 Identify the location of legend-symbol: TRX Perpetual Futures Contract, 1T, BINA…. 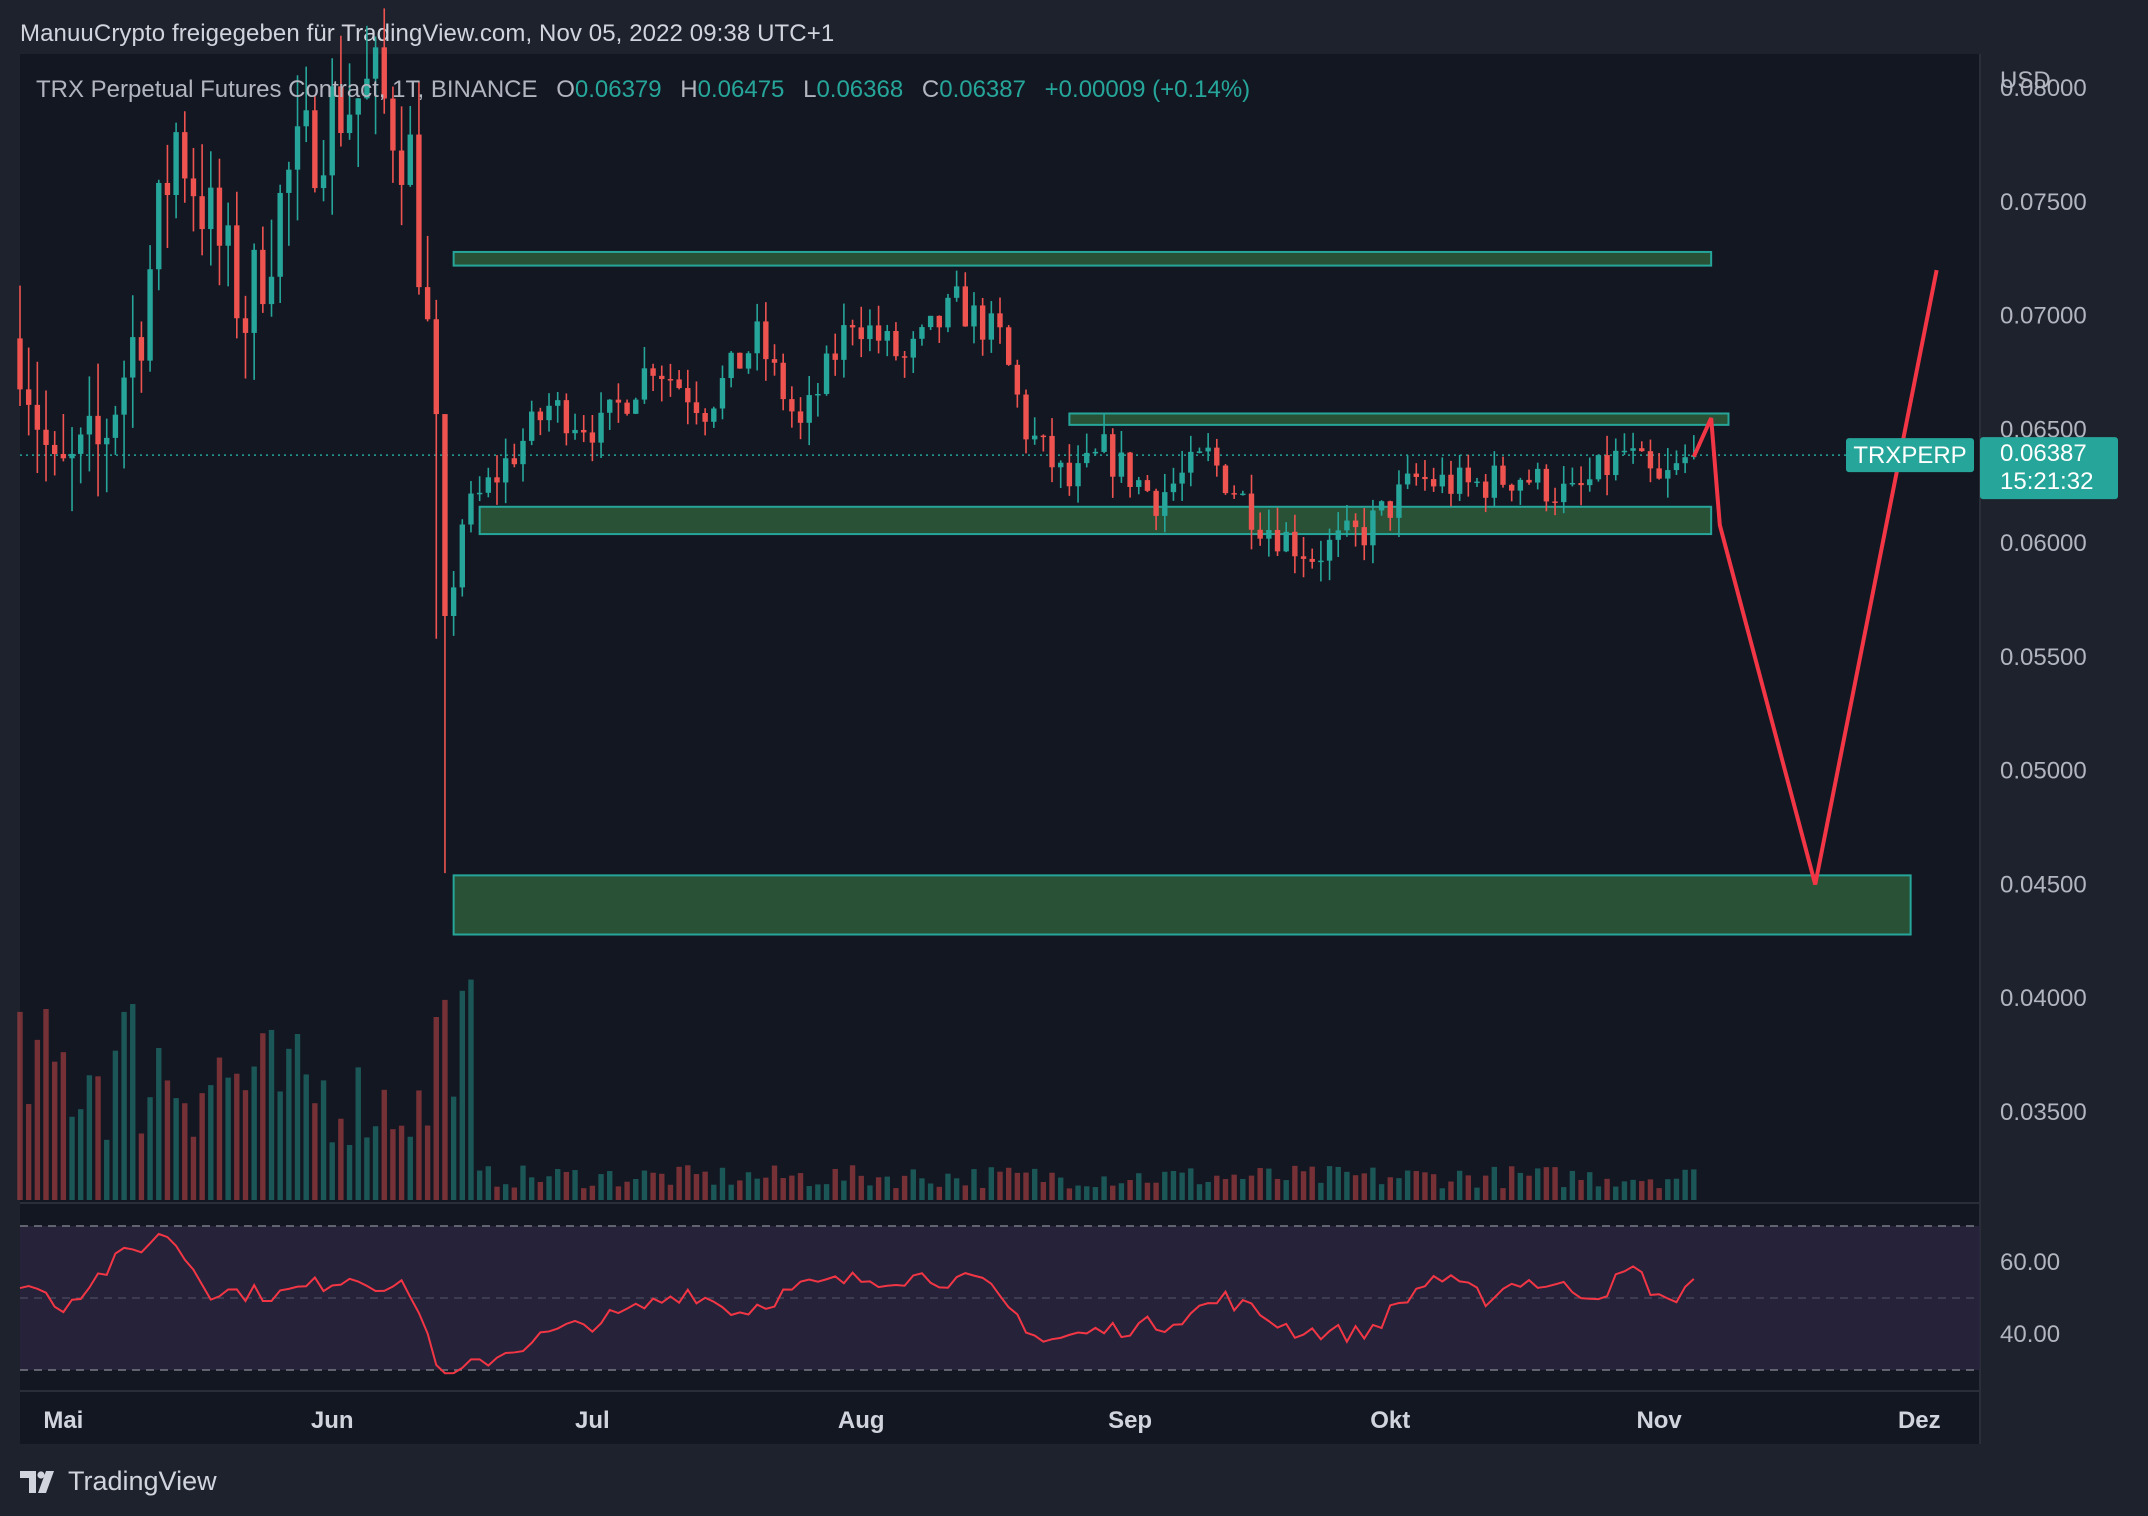
(287, 89).